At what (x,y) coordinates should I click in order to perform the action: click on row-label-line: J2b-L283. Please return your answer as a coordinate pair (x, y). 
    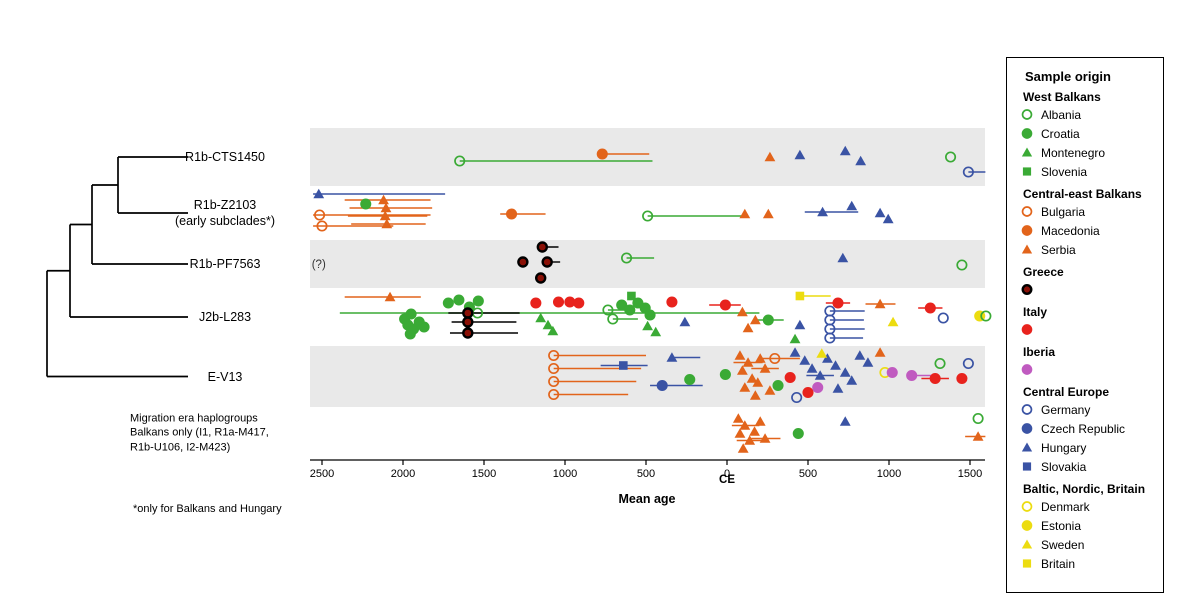
    Looking at the image, I should click on (225, 316).